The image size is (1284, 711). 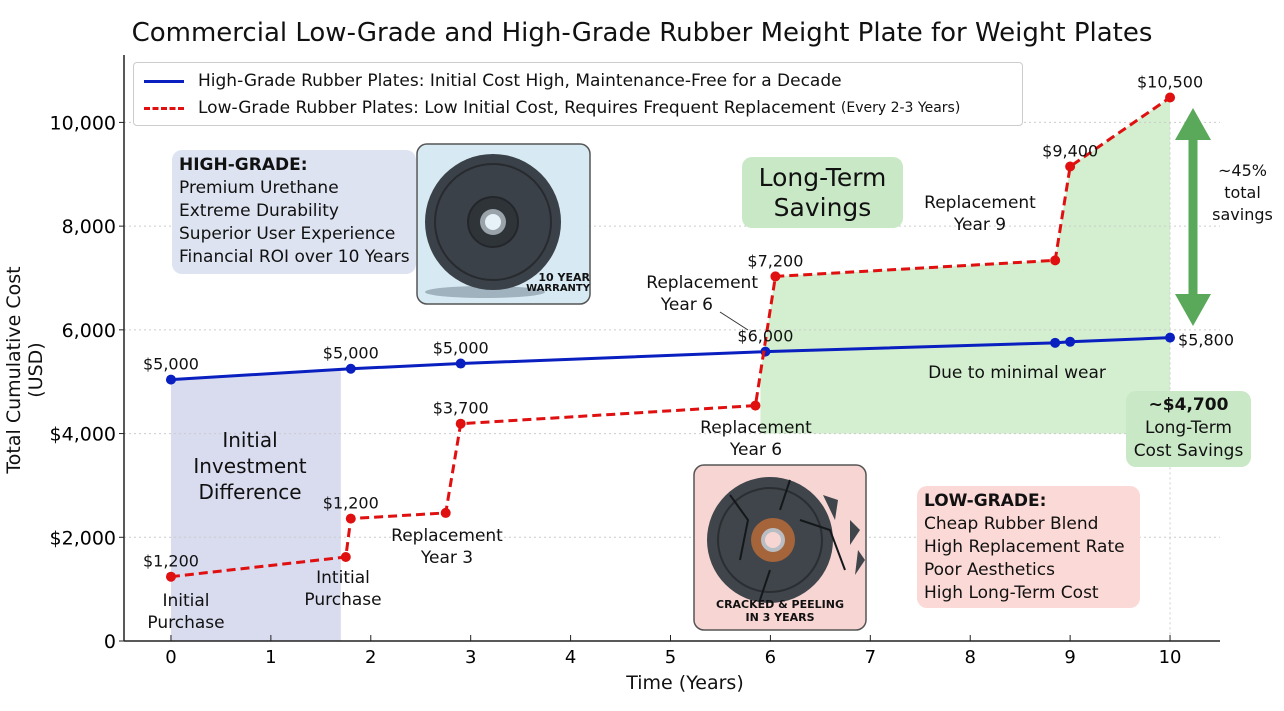 What do you see at coordinates (370, 657) in the screenshot?
I see `x-tick-label: 2` at bounding box center [370, 657].